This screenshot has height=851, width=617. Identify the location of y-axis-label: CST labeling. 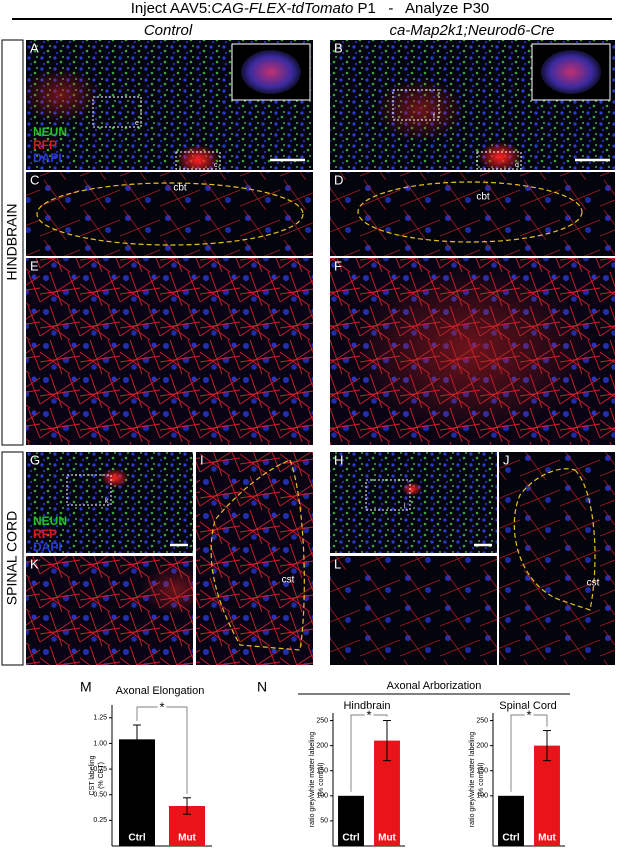
(92, 775).